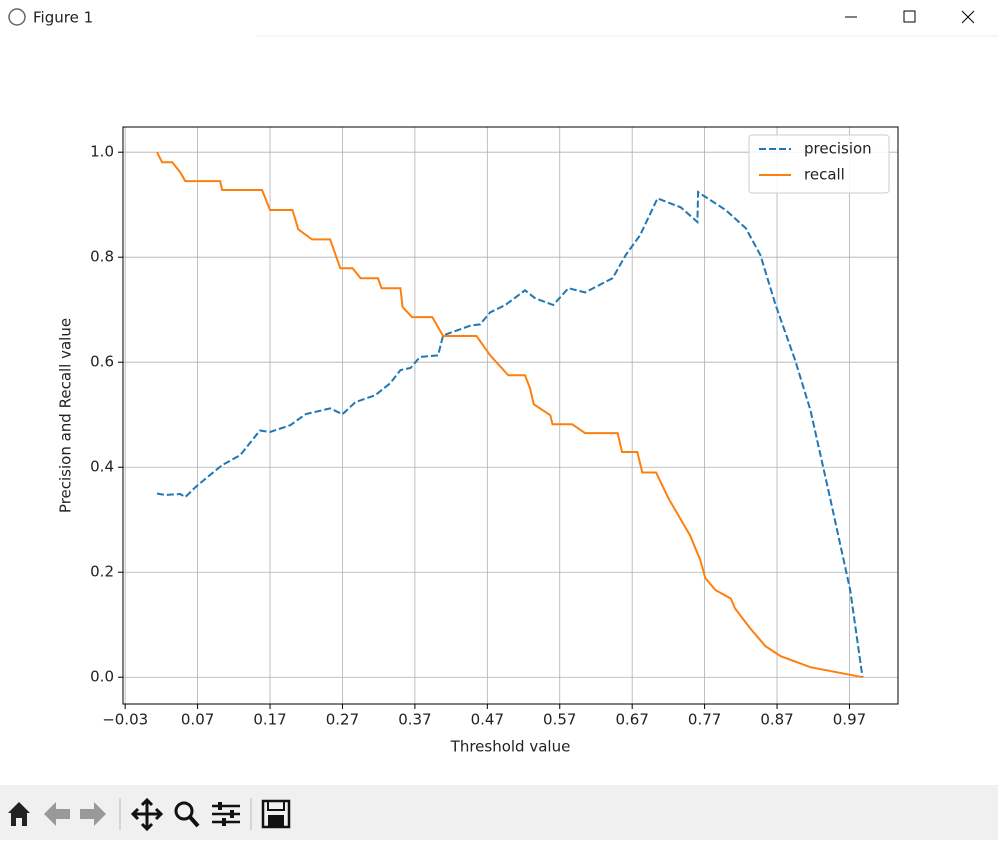 This screenshot has height=844, width=998. I want to click on x-tick-label: 0.37, so click(414, 720).